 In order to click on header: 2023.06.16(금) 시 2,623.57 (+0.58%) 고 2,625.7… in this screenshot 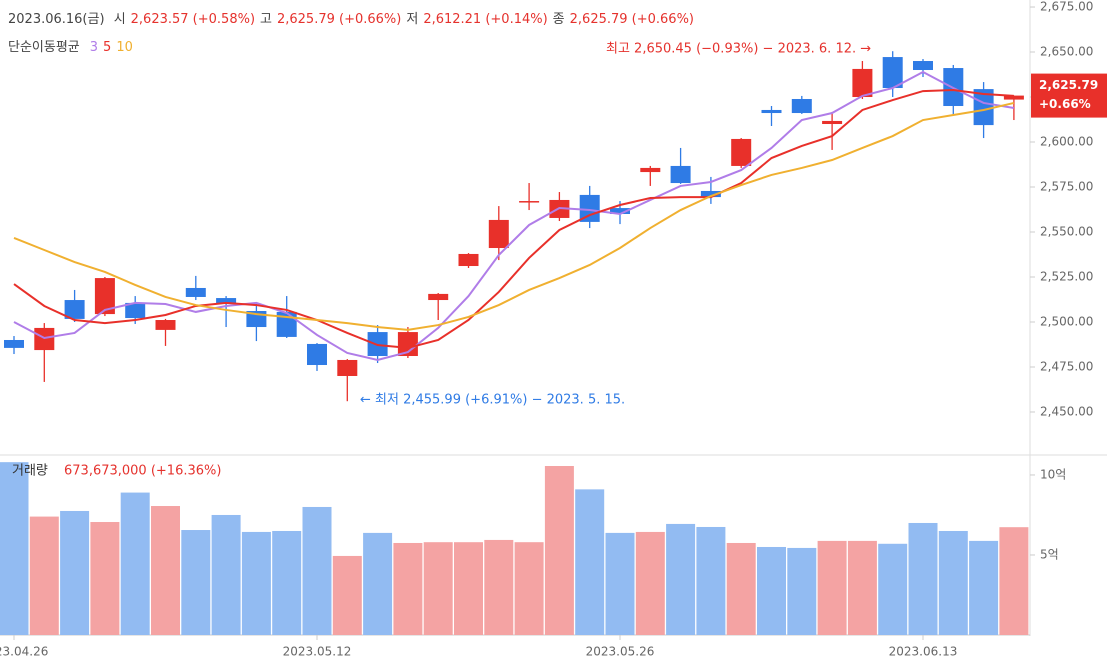, I will do `click(356, 17)`.